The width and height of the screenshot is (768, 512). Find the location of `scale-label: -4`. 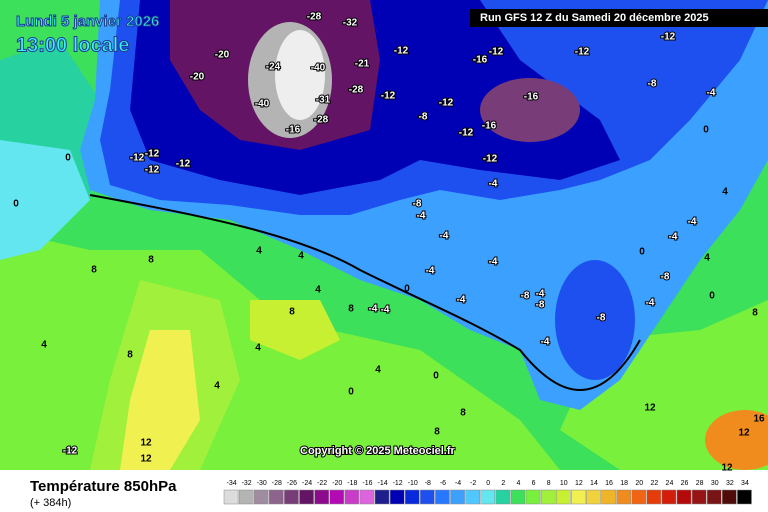

scale-label: -4 is located at coordinates (458, 483).